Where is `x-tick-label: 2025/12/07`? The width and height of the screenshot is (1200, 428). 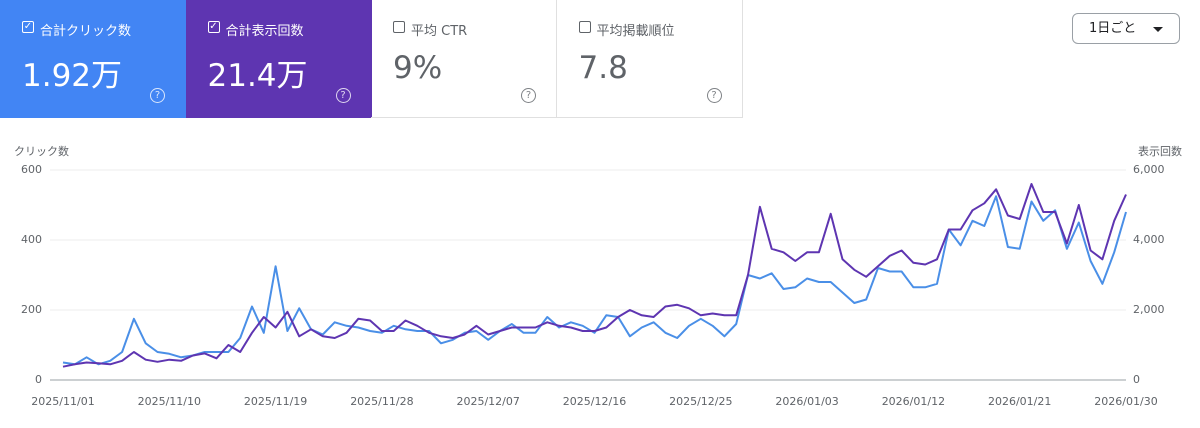 x-tick-label: 2025/12/07 is located at coordinates (487, 401).